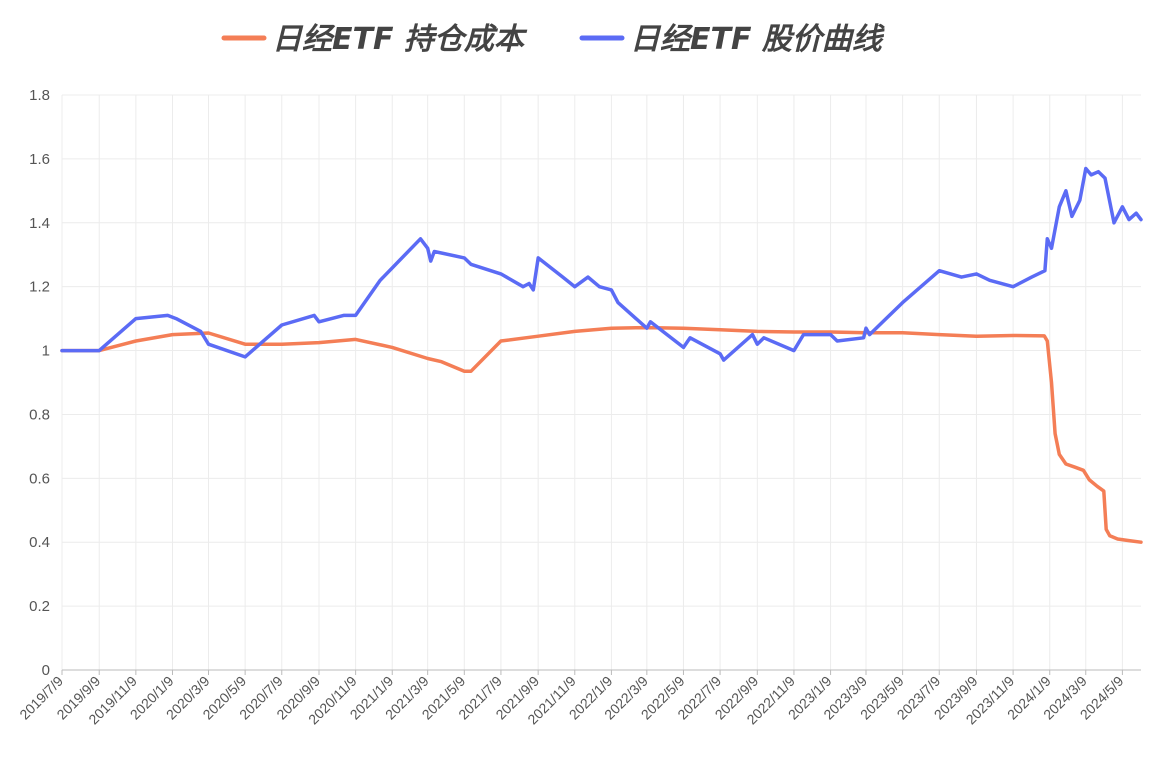 The height and width of the screenshot is (768, 1159). Describe the element at coordinates (39, 287) in the screenshot. I see `y-tick-label: 1.2` at that location.